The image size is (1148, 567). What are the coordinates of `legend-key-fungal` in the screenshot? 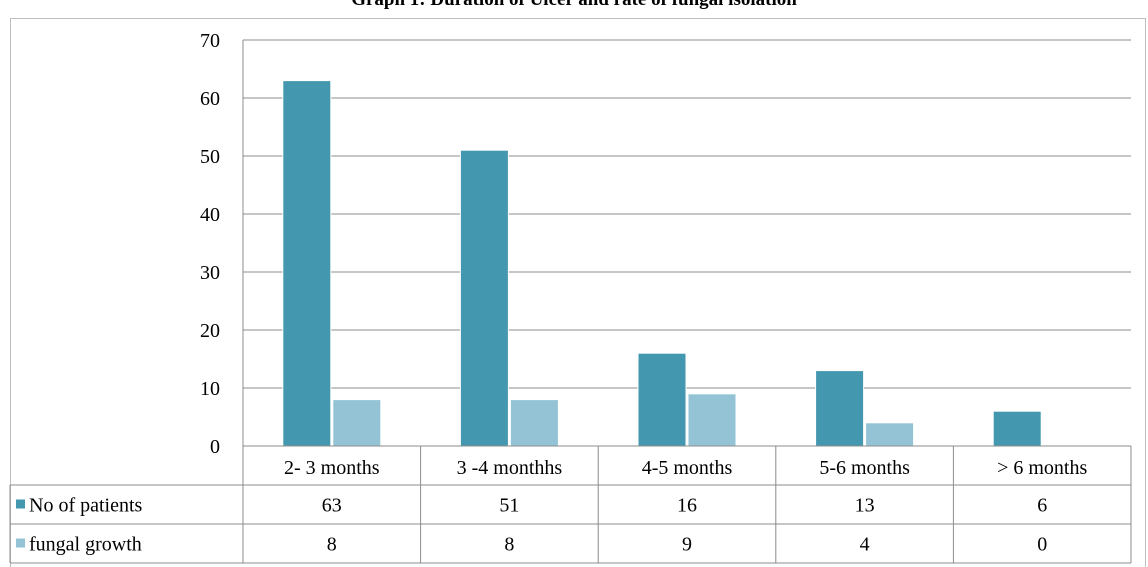 It's located at (20, 543).